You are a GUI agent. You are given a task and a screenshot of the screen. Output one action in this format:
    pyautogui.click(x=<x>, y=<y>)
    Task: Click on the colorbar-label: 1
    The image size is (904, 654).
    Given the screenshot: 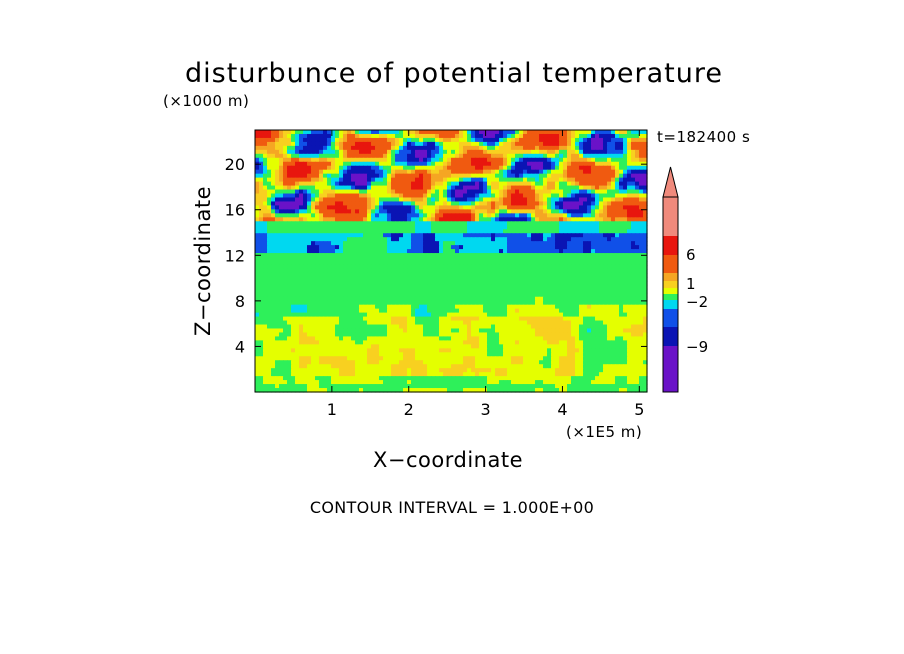 What is the action you would take?
    pyautogui.click(x=691, y=284)
    